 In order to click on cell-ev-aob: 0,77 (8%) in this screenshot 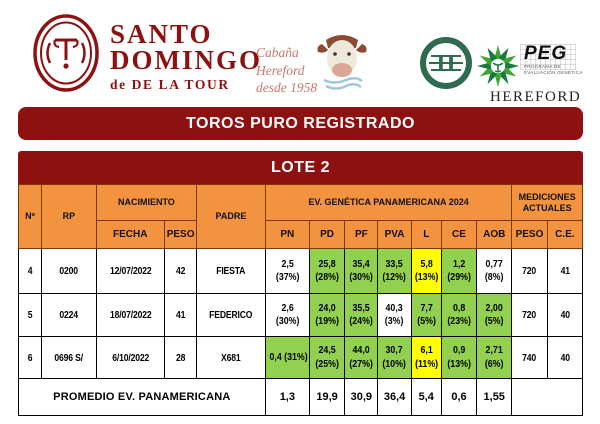, I will do `click(494, 271)`.